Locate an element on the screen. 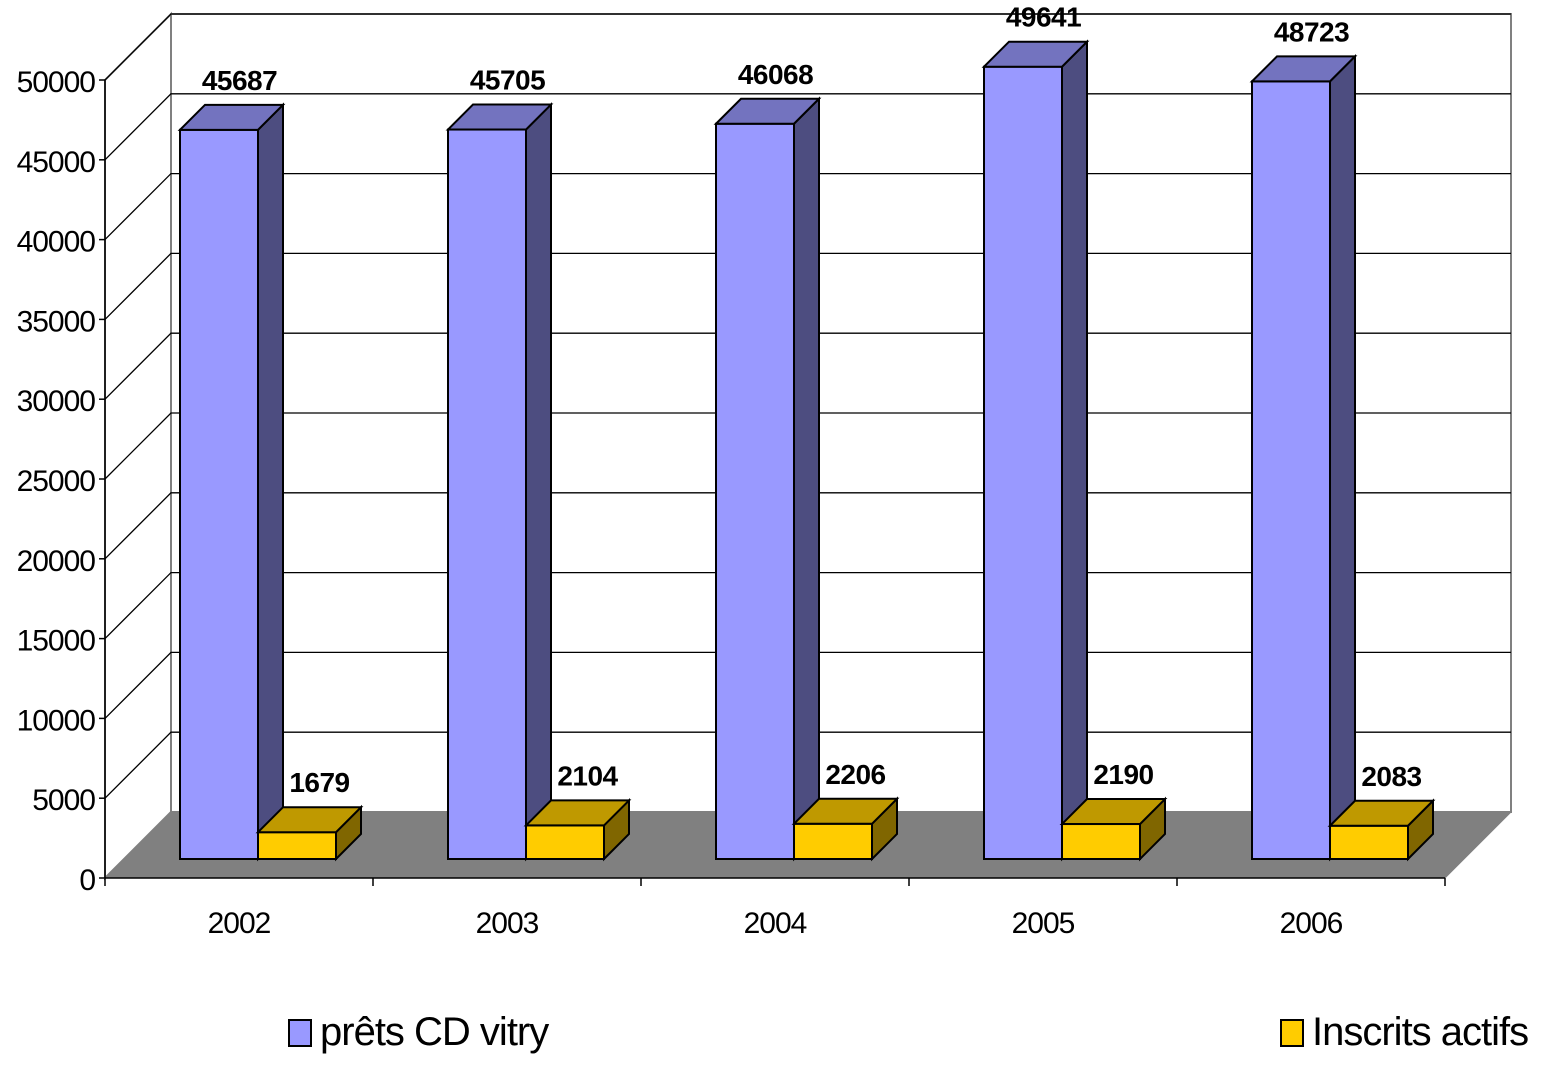  x-tick-label: 2002 is located at coordinates (239, 923).